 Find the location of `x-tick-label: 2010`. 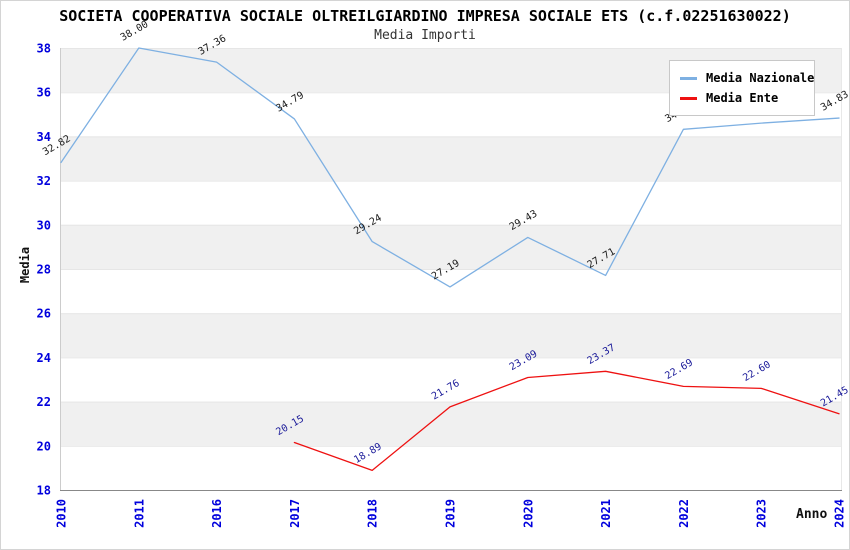

x-tick-label: 2010 is located at coordinates (62, 513).